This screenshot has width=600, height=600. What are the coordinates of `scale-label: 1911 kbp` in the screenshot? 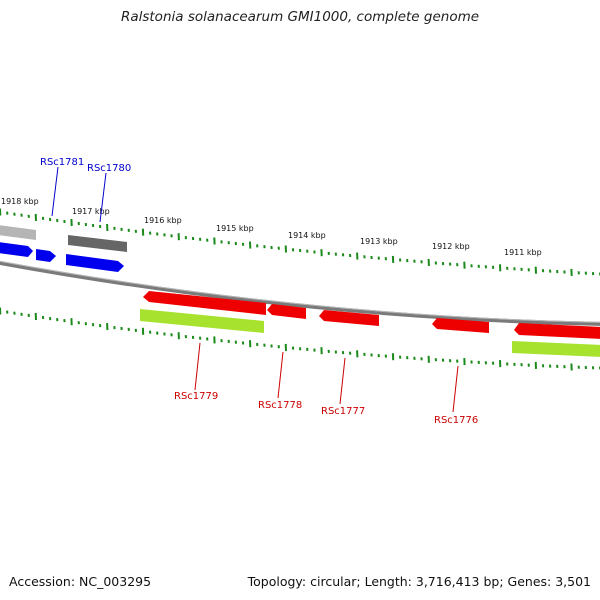 It's located at (523, 252).